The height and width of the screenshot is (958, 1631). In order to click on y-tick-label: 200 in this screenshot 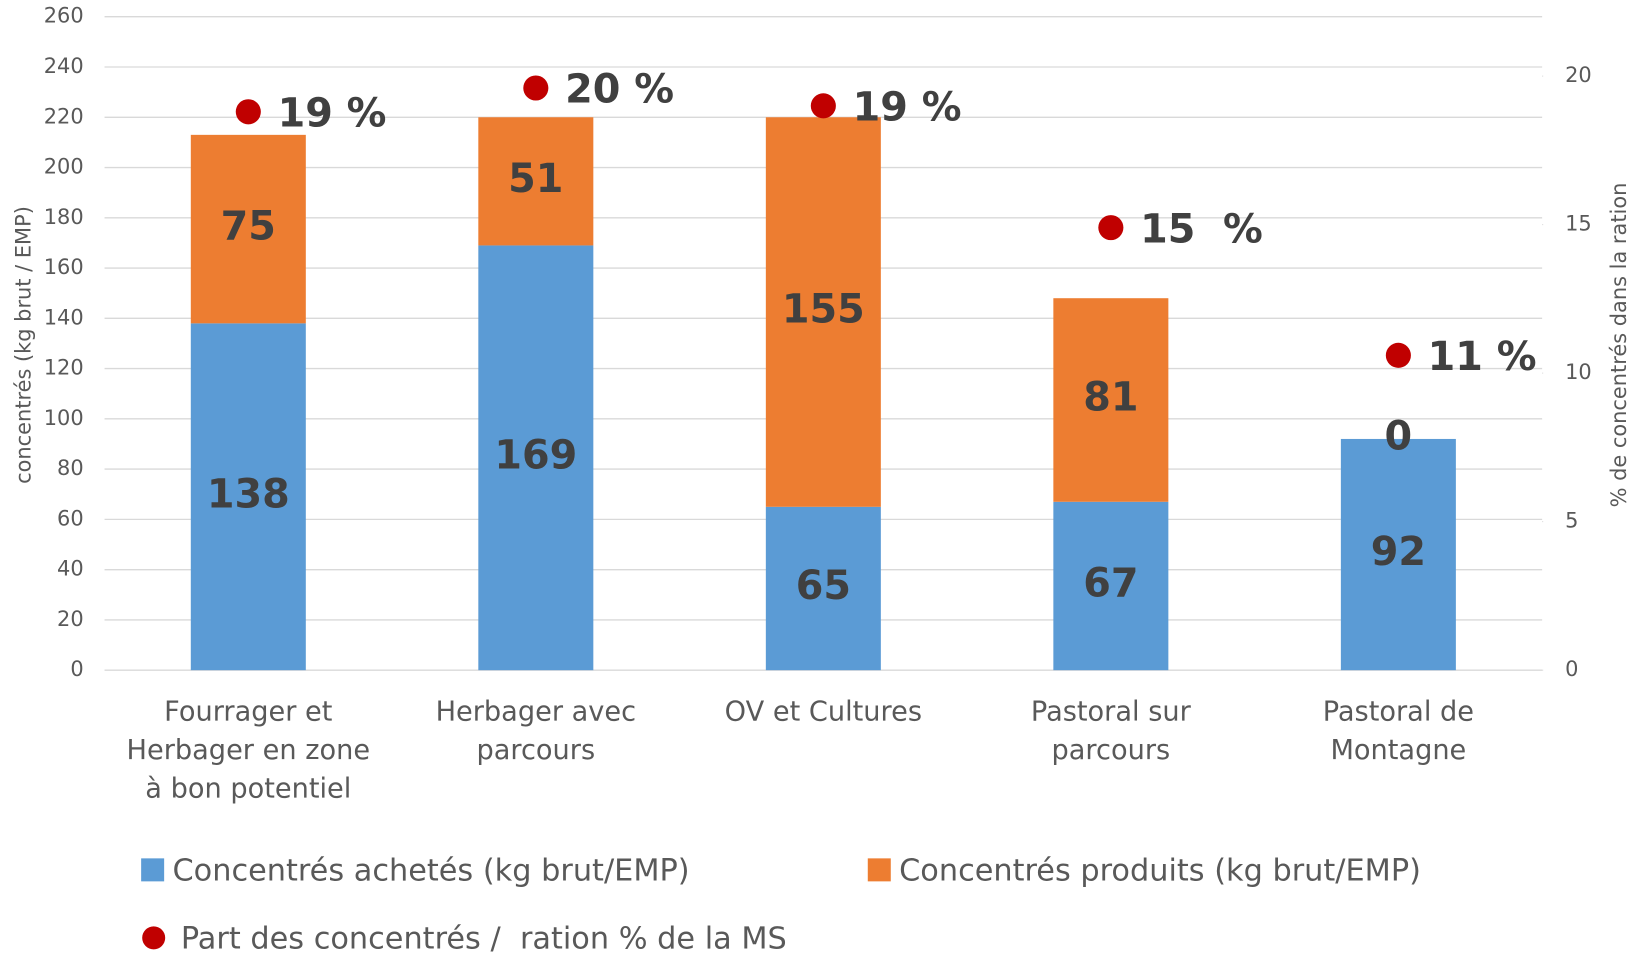, I will do `click(64, 167)`.